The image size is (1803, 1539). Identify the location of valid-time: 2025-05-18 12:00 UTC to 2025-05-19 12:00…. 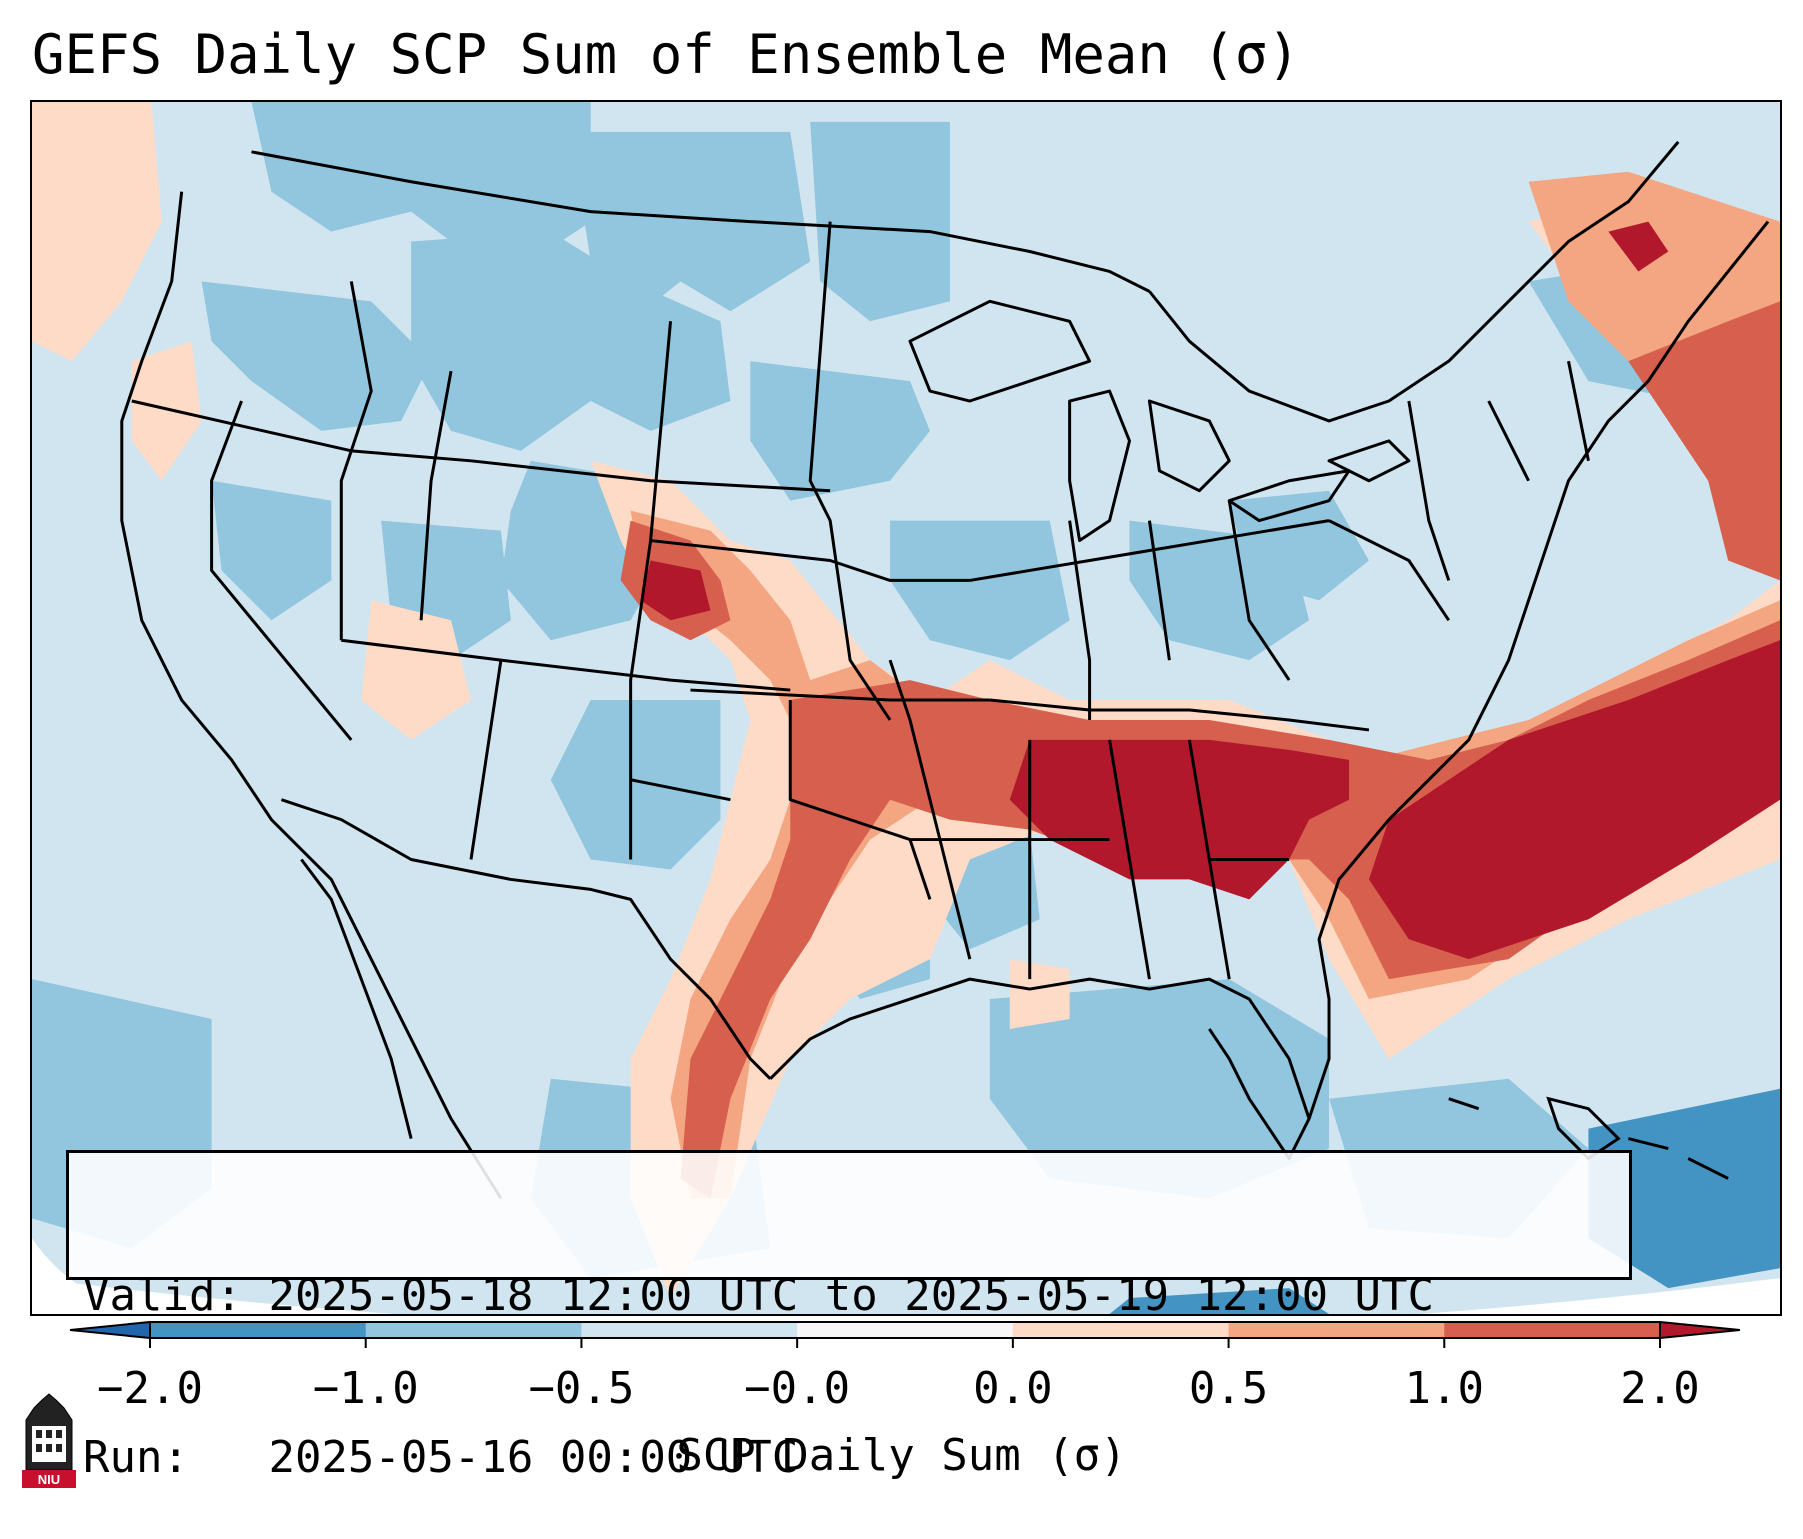
(851, 1295).